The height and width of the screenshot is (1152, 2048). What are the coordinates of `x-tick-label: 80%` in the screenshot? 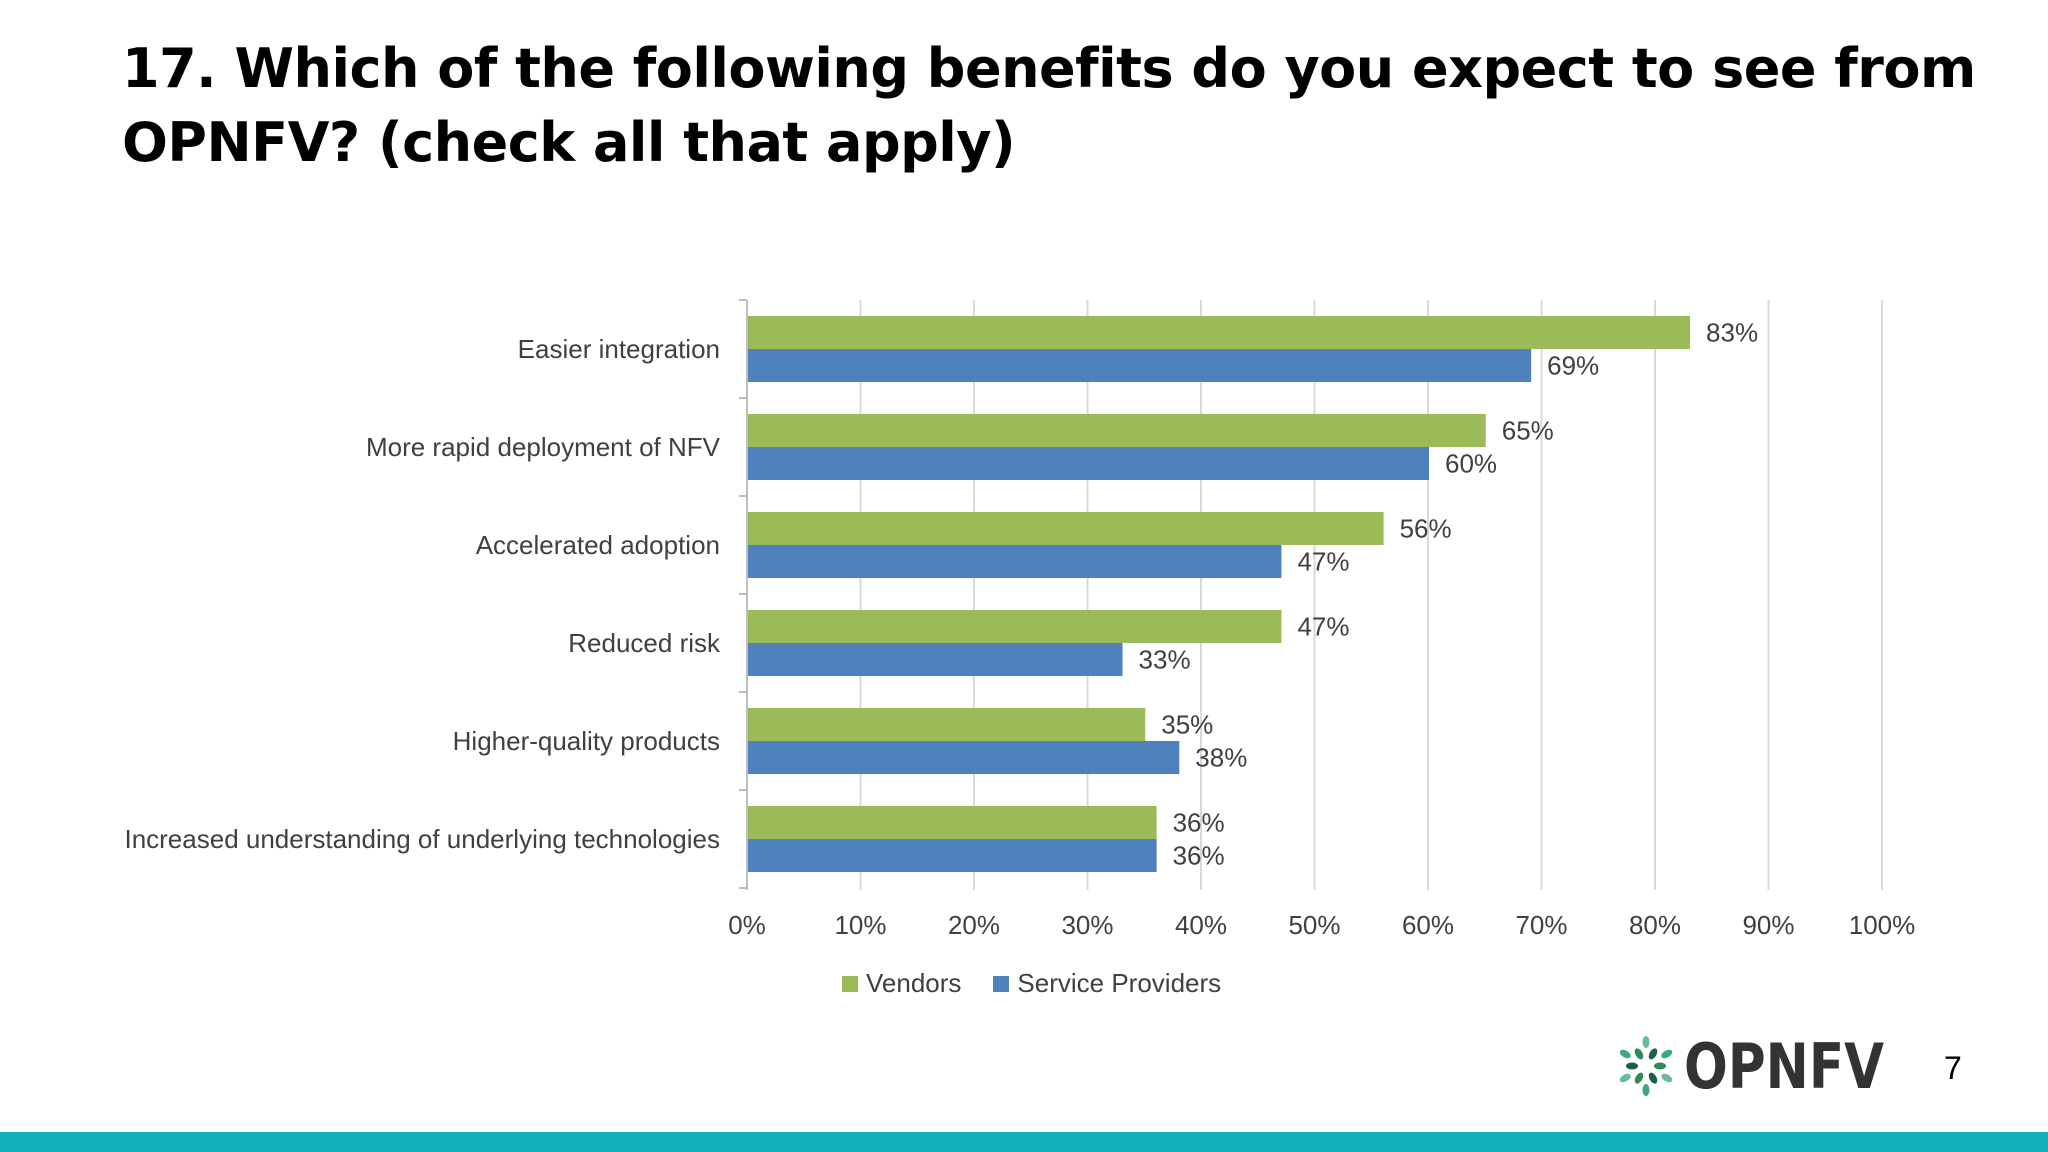 It's located at (1655, 925).